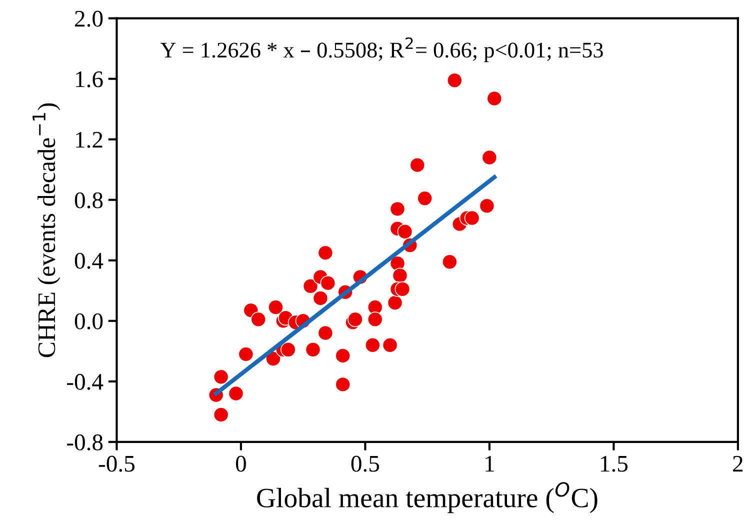 This screenshot has width=753, height=523. What do you see at coordinates (427, 498) in the screenshot?
I see `x-axis-title: Global mean temperature ($^{O}$C)` at bounding box center [427, 498].